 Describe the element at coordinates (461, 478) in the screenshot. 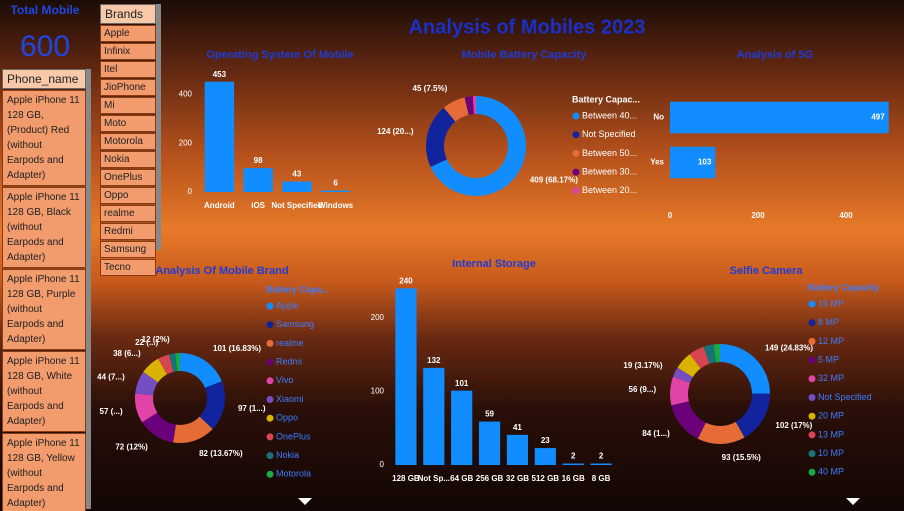

I see `x-tick-label: 64 GB` at that location.